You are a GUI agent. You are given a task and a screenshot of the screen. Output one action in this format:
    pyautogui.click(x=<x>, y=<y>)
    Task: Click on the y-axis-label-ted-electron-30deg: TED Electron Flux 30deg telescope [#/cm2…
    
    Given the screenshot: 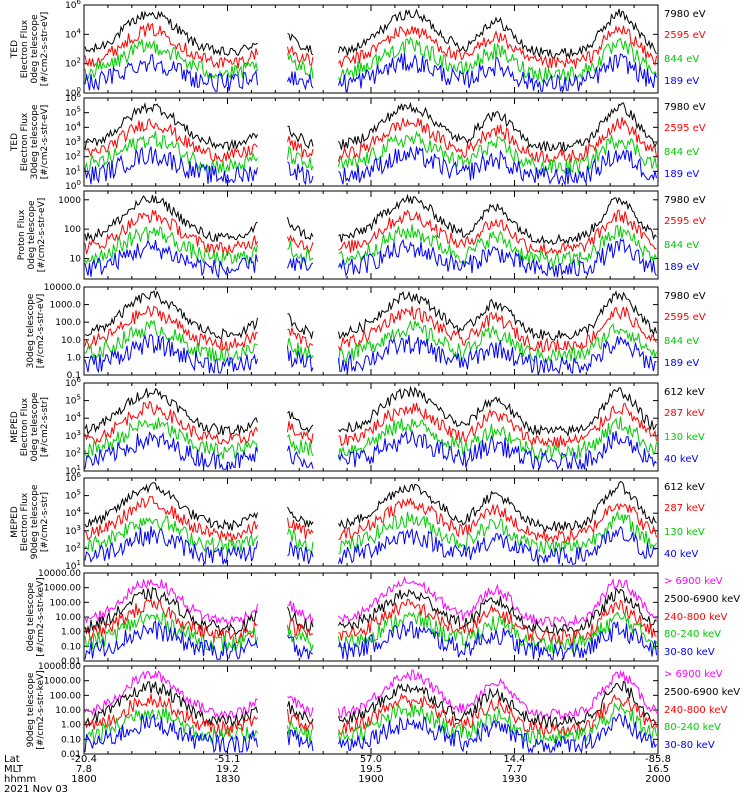 What is the action you would take?
    pyautogui.click(x=30, y=142)
    